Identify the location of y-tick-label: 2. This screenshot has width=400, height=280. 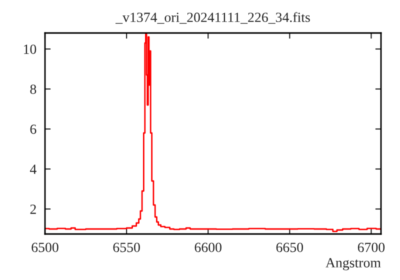
(33, 209).